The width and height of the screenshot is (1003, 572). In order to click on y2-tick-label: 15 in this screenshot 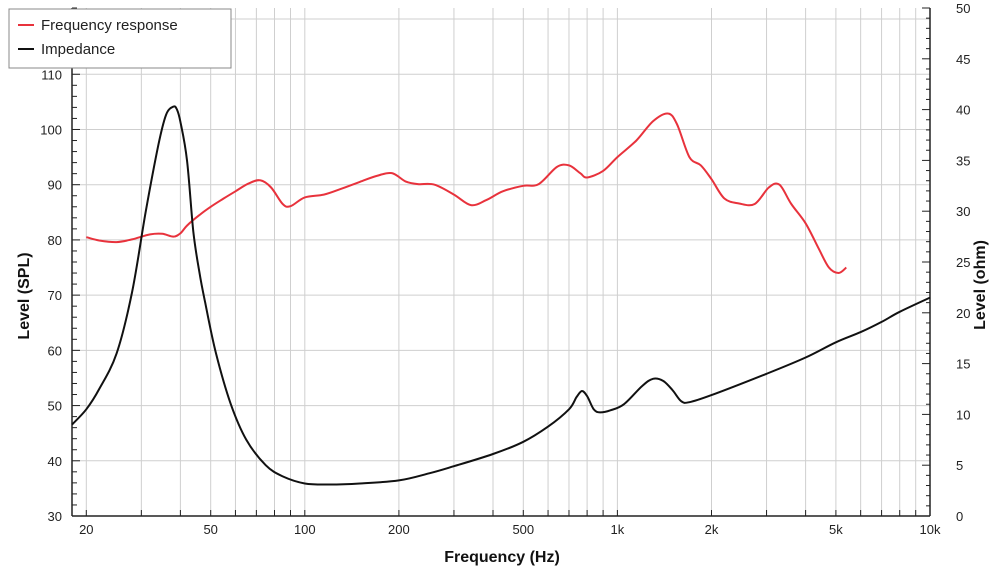, I will do `click(963, 364)`.